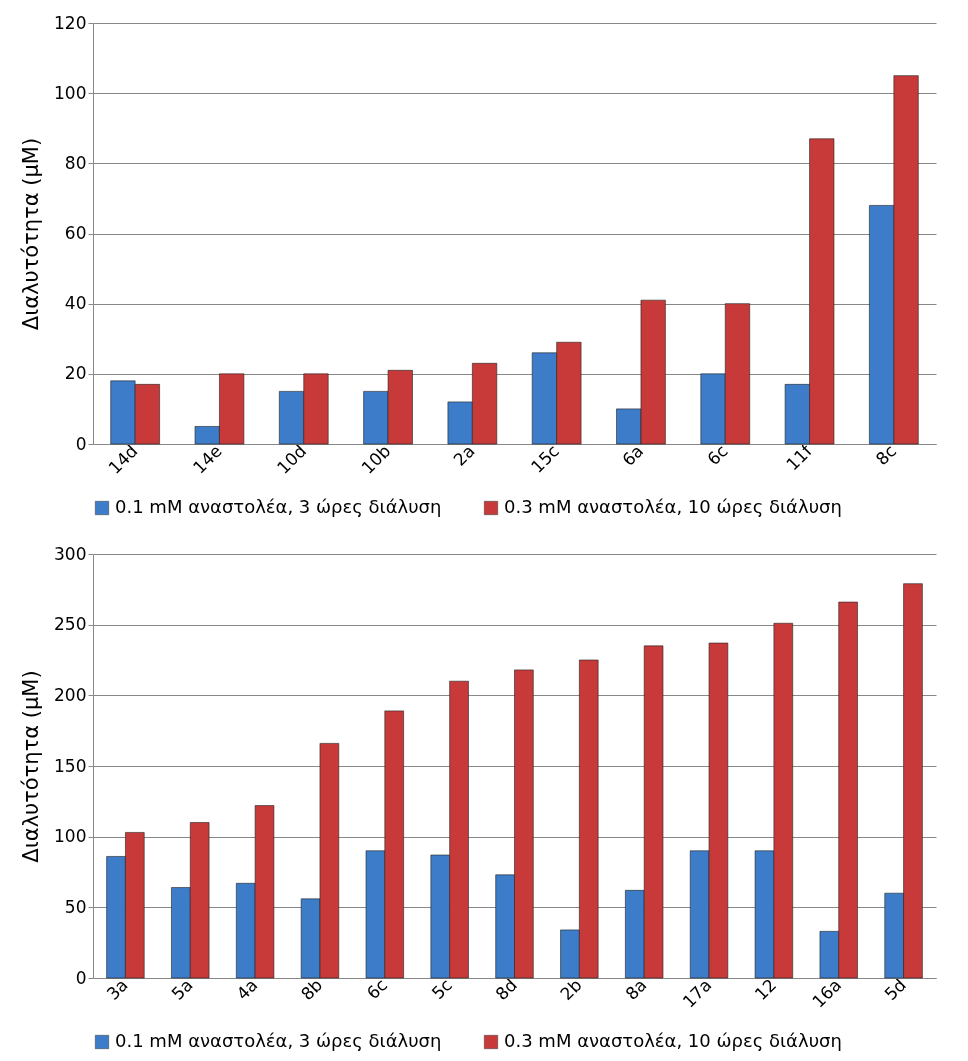  I want to click on x-tick-label: 5c, so click(442, 989).